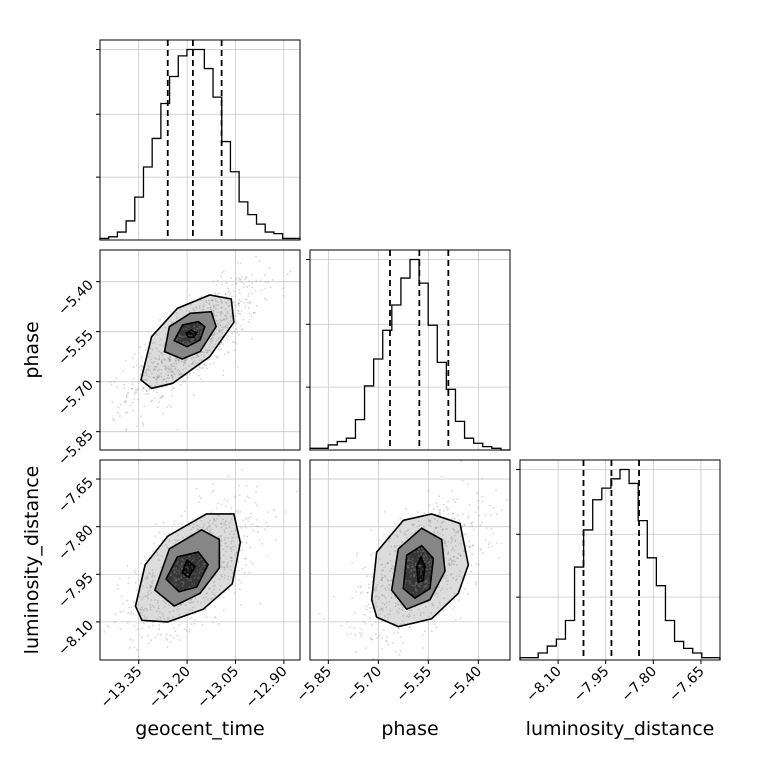 The height and width of the screenshot is (760, 760). I want to click on xtick-label-phase-2: −5.55, so click(415, 685).